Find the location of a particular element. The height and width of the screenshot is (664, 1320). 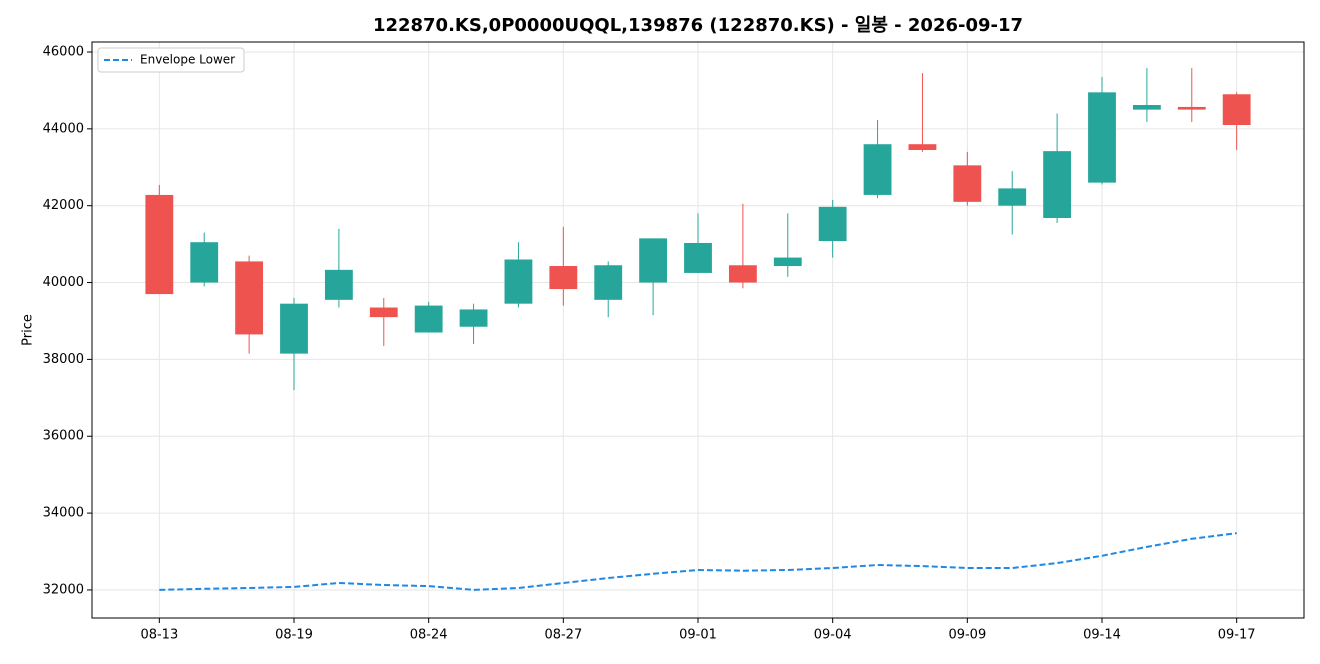

x-tick-label: 09-04 is located at coordinates (833, 635).